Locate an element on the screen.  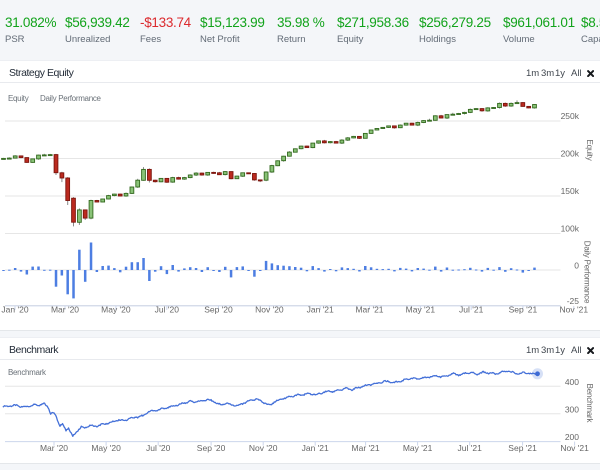
svg-text: Jan '20 is located at coordinates (14, 310).